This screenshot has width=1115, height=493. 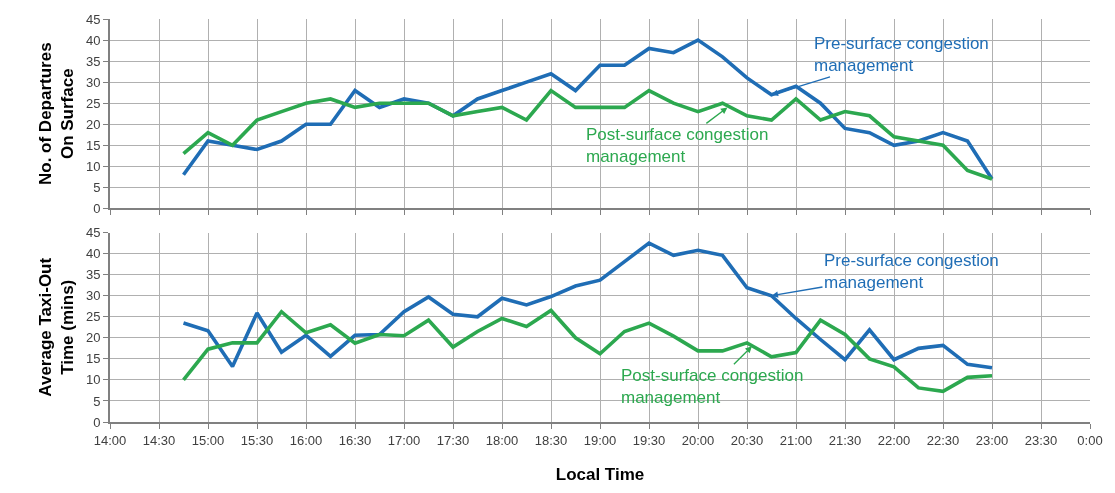 What do you see at coordinates (159, 440) in the screenshot?
I see `x-tick-label: 14:30` at bounding box center [159, 440].